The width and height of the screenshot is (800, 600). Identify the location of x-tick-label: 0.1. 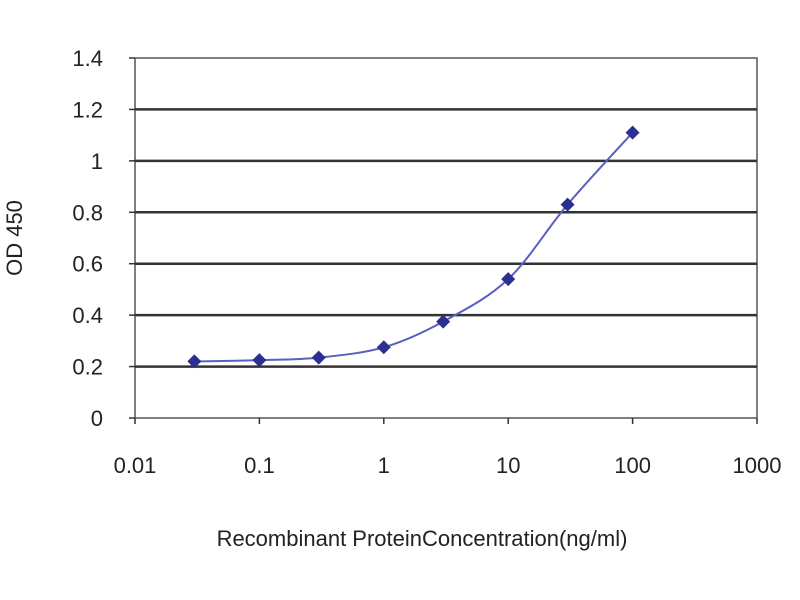
(259, 465).